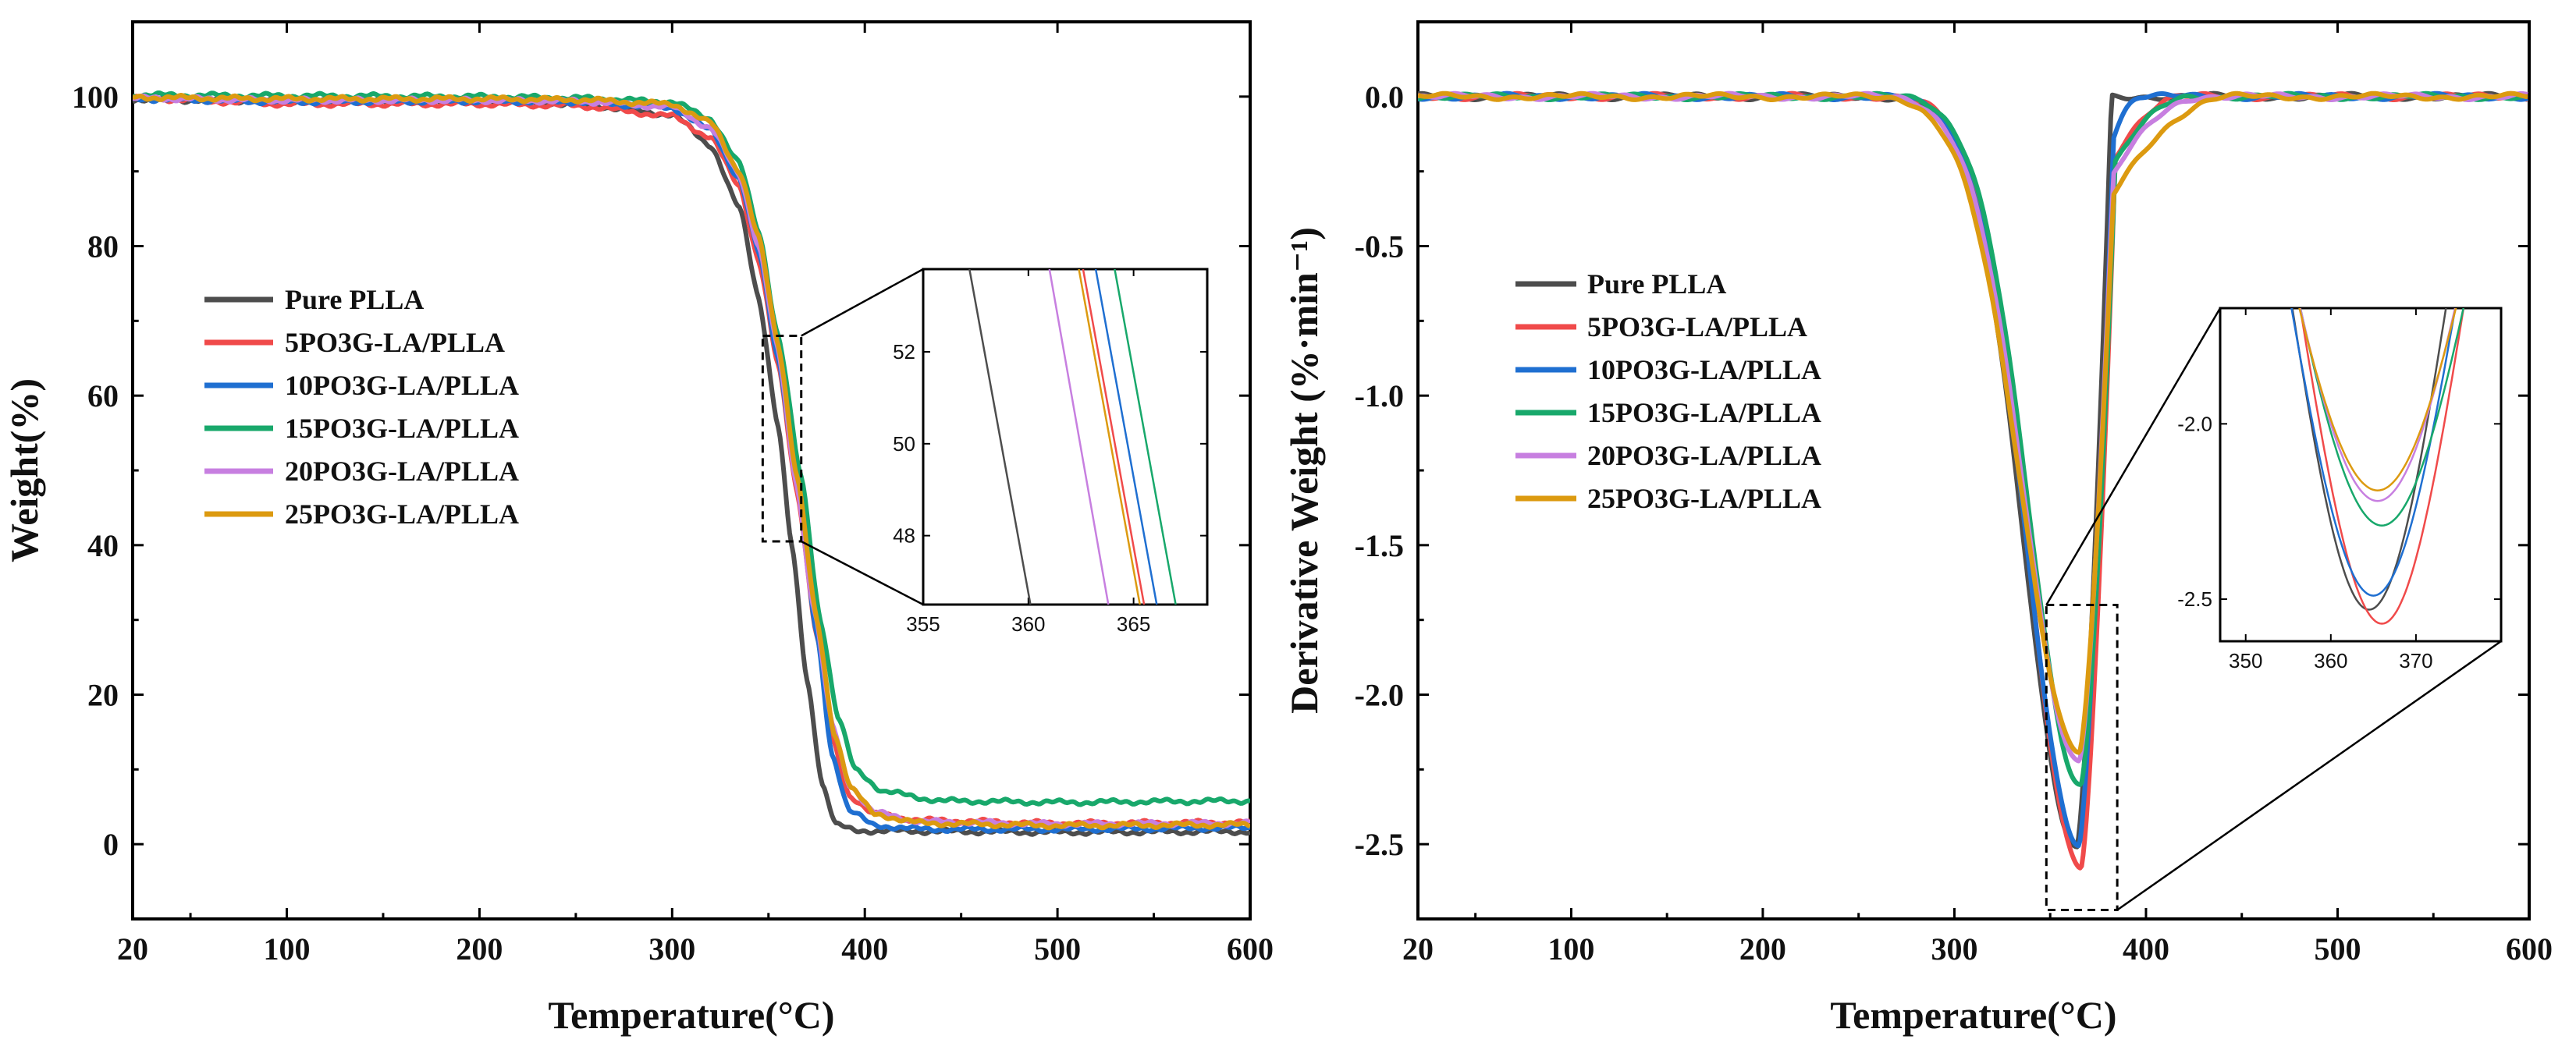  What do you see at coordinates (1954, 949) in the screenshot?
I see `right-xtick-label: 300` at bounding box center [1954, 949].